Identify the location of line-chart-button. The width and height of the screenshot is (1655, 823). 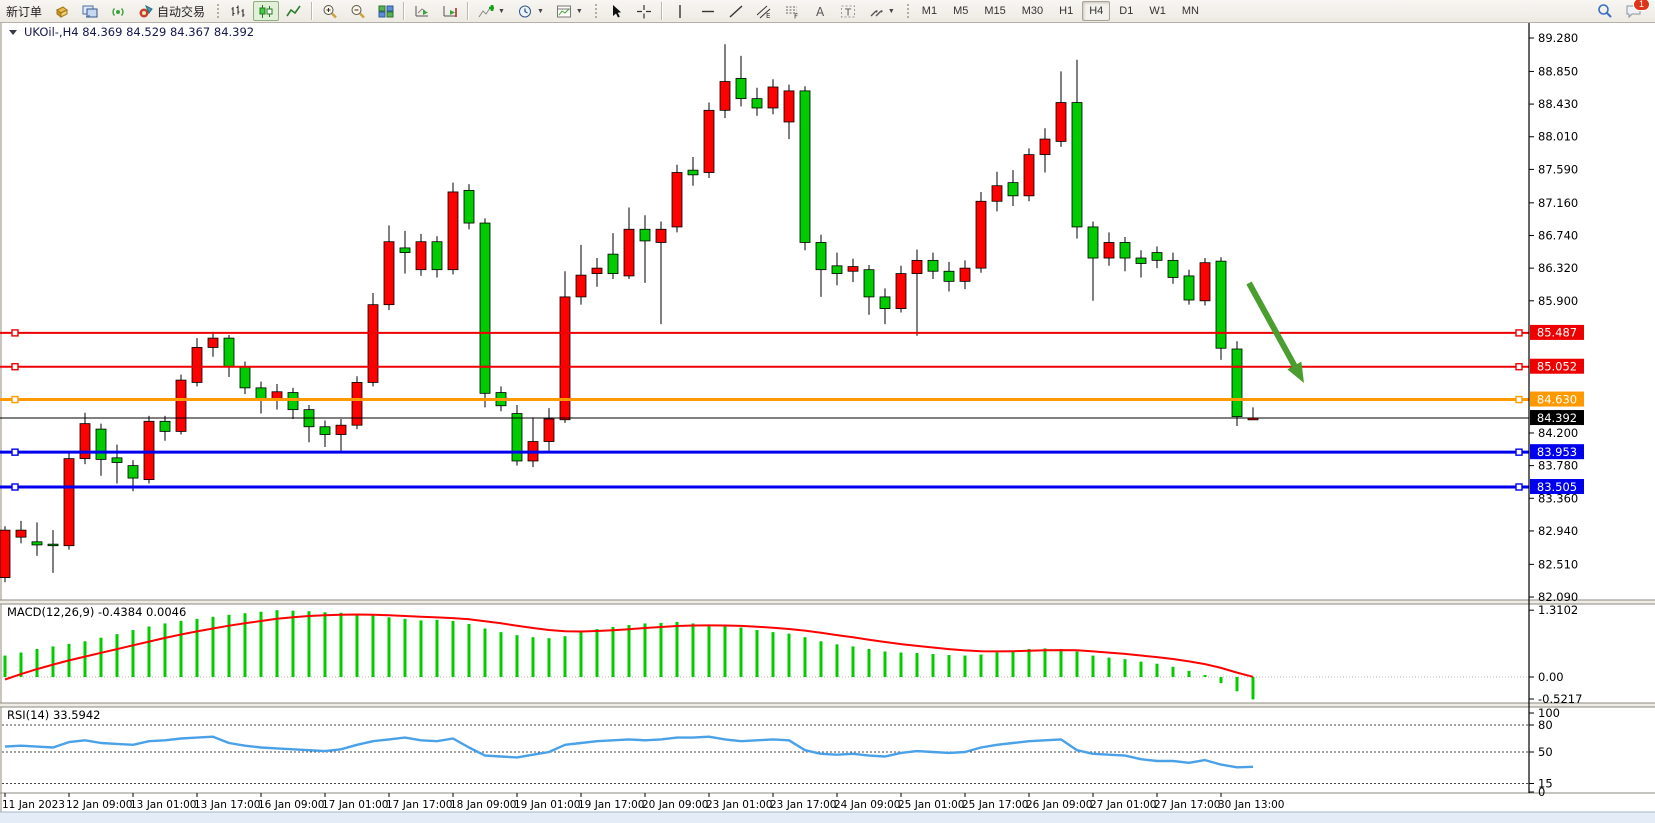
(294, 11).